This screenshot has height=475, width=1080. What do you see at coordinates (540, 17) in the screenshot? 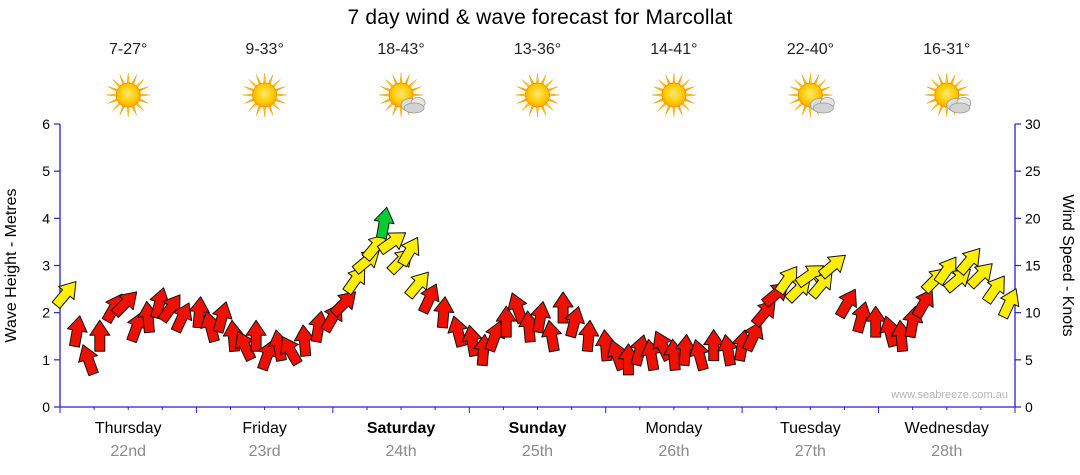
I see `page-title: 7 day wind & wave forecast for Marcollat` at bounding box center [540, 17].